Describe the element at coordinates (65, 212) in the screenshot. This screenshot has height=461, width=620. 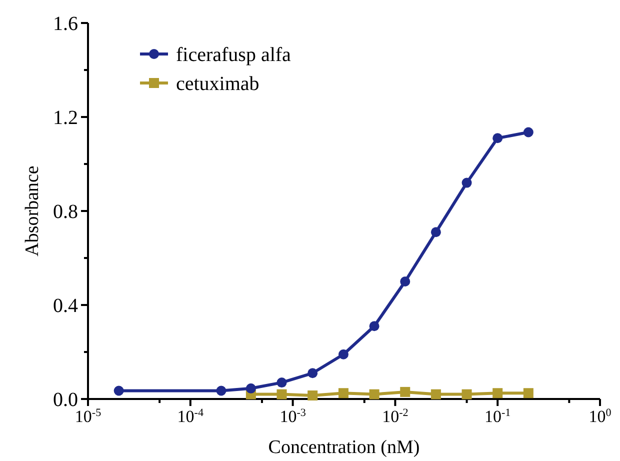
I see `y-tick-label: 0.8` at that location.